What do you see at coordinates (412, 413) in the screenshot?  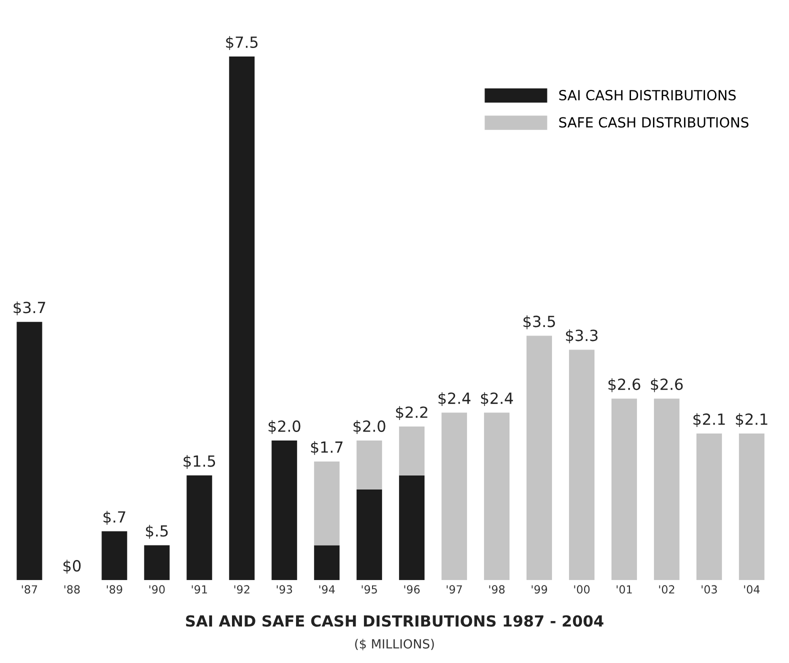 I see `total-label: $2.2` at bounding box center [412, 413].